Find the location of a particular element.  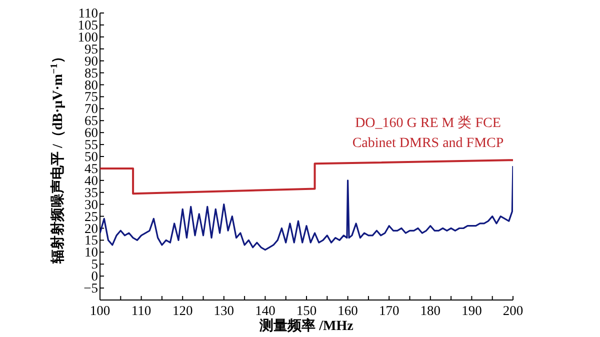

x-tick-label: 130 is located at coordinates (224, 310).